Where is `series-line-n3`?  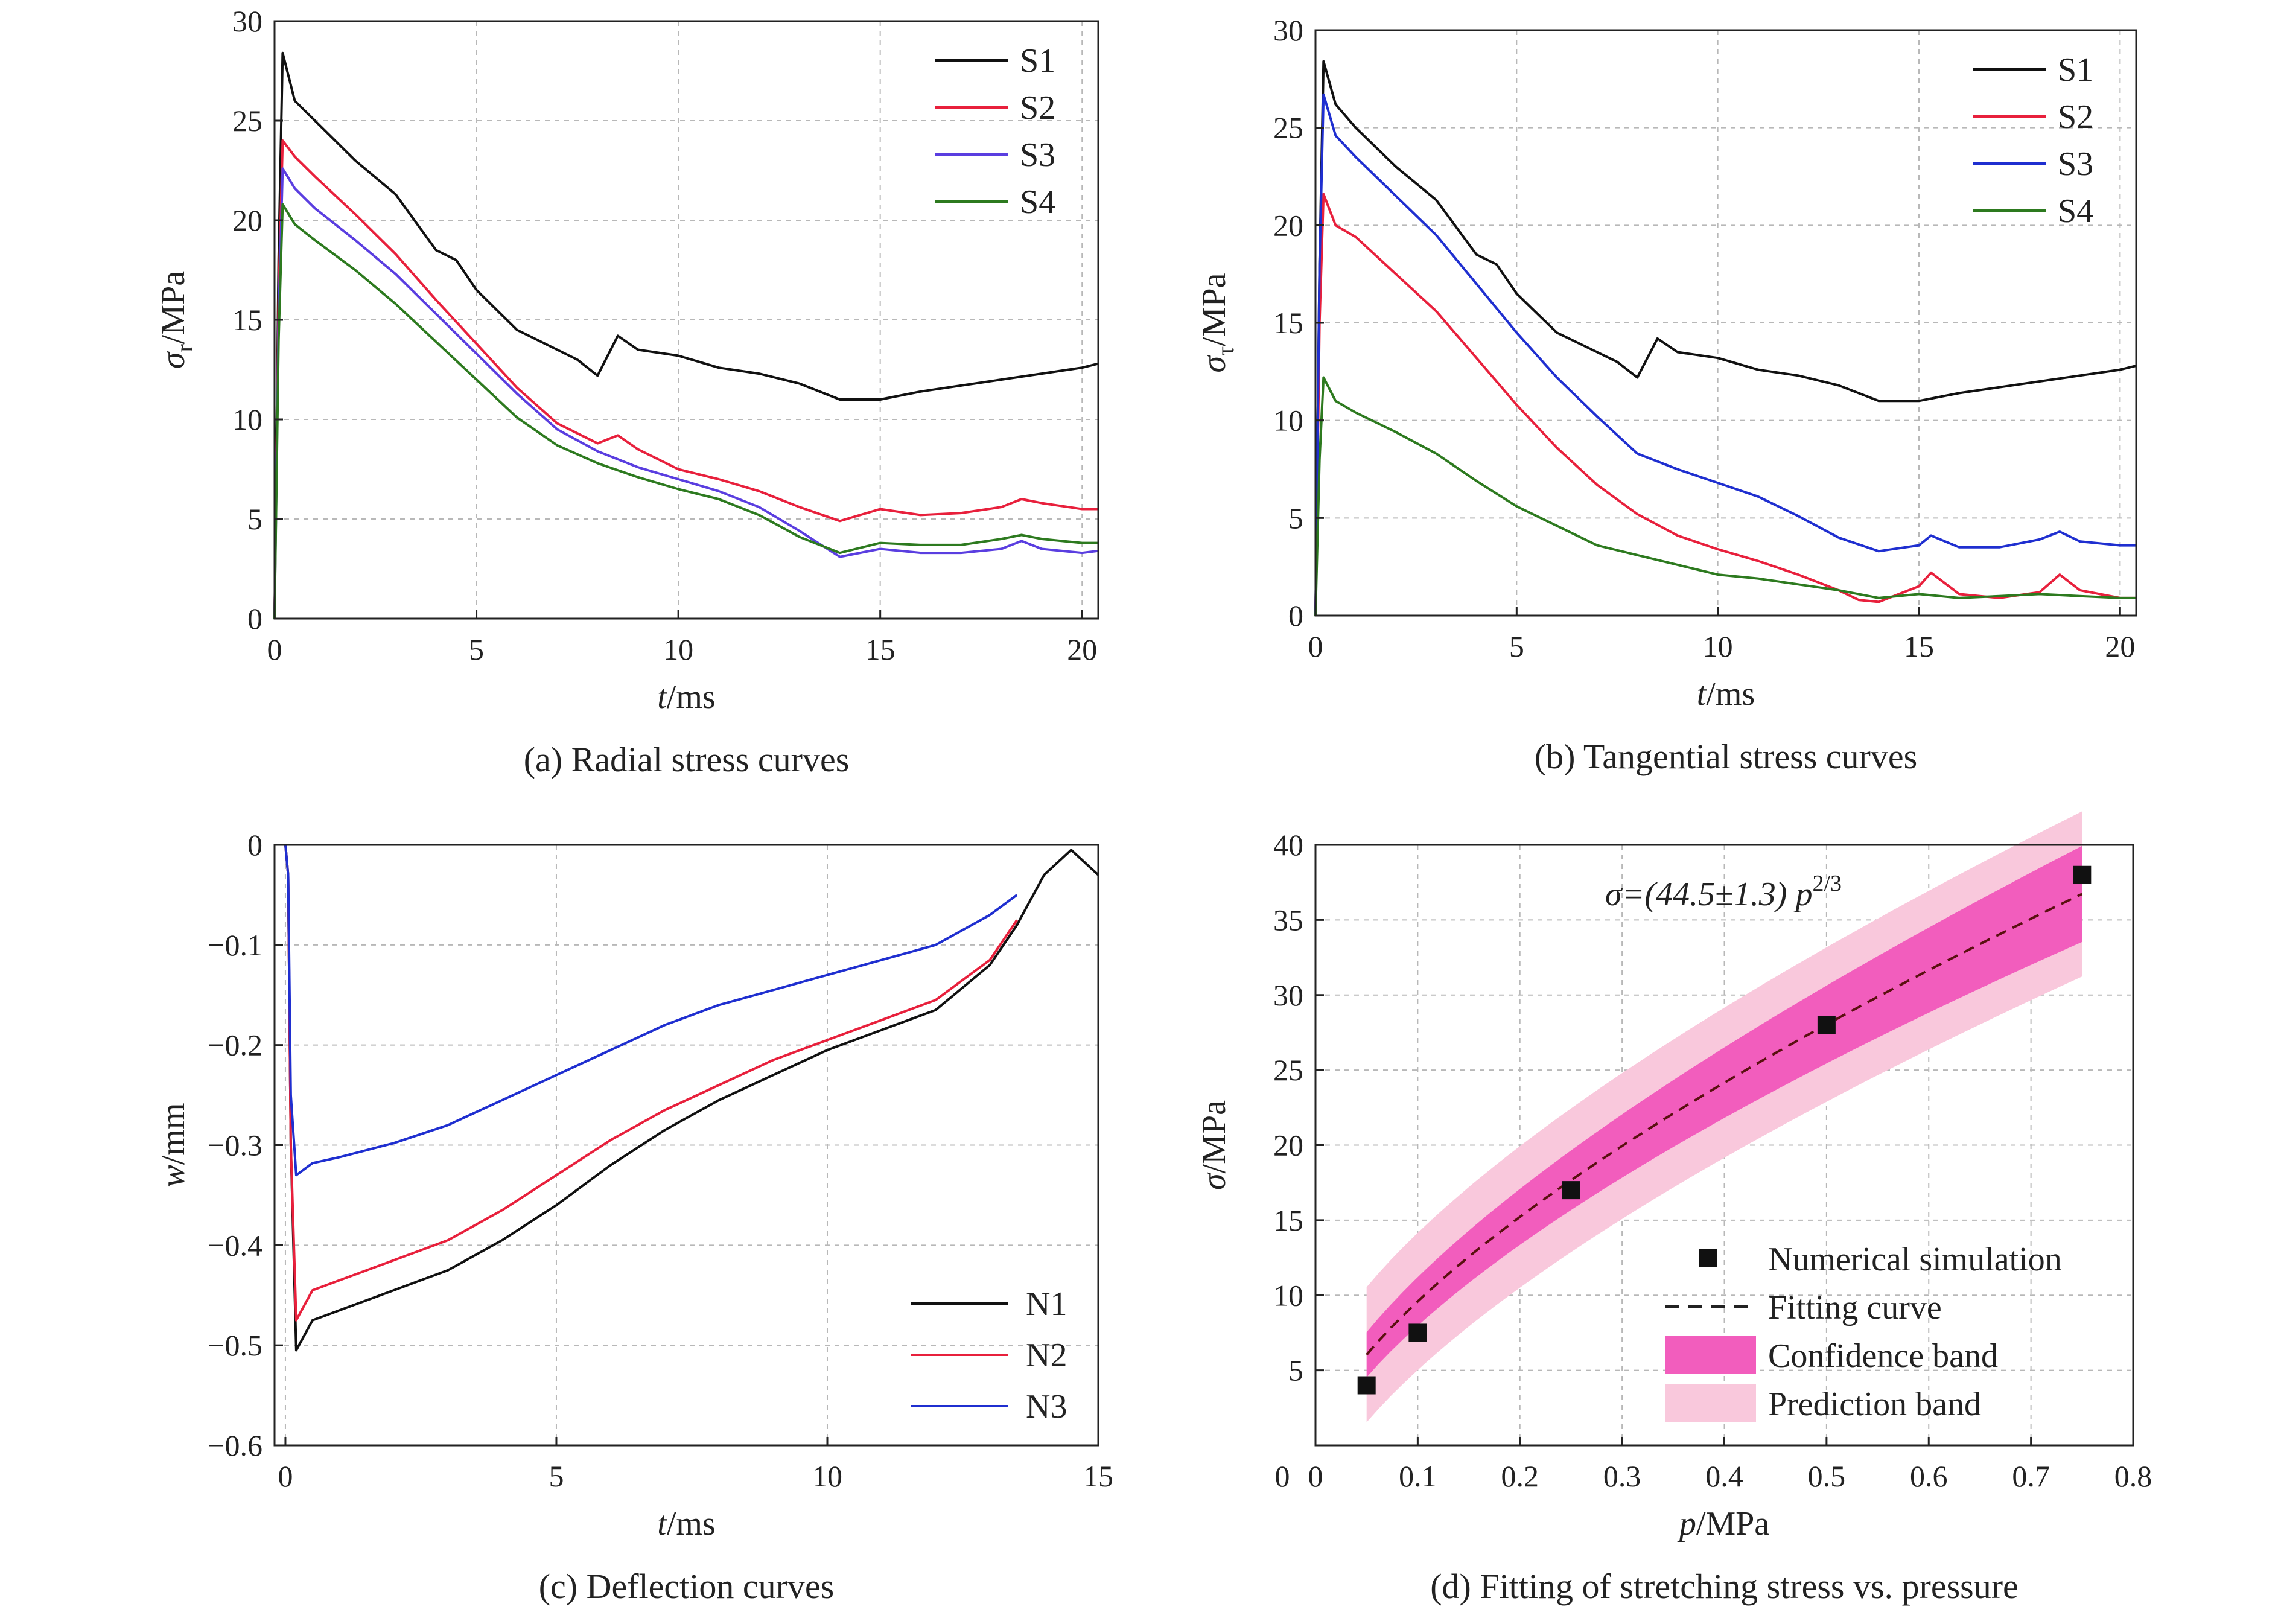 series-line-n3 is located at coordinates (651, 1010).